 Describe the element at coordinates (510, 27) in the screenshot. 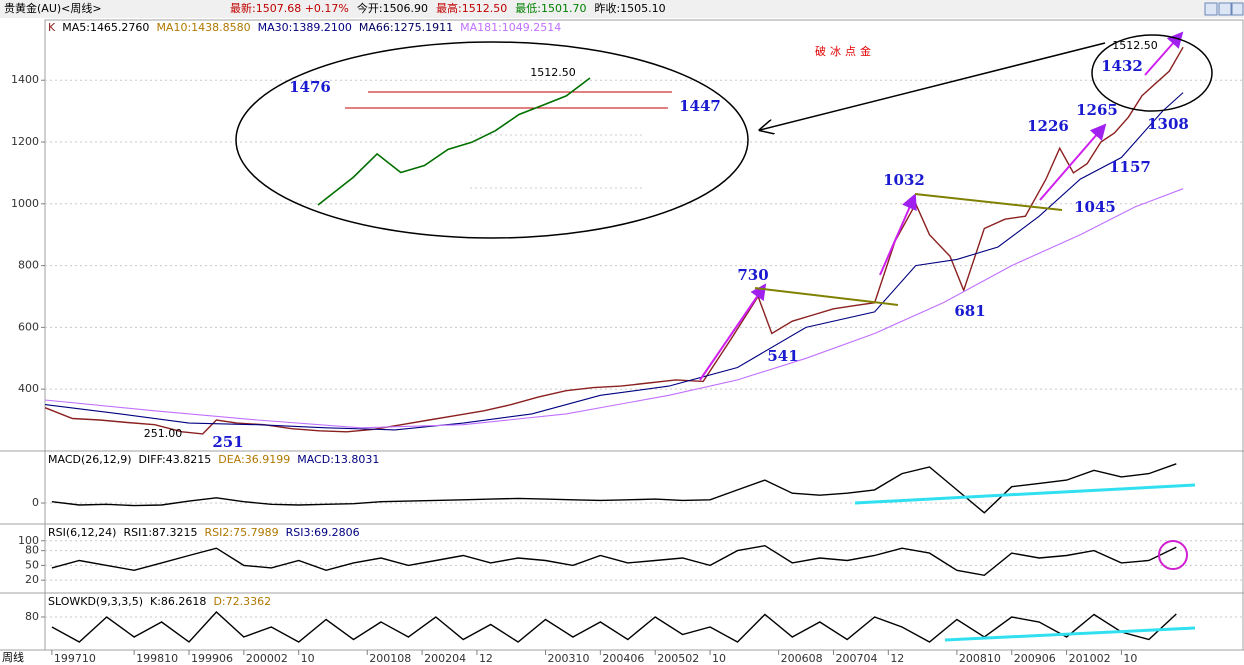

I see `legend-entry: MA181:1049.2514` at that location.